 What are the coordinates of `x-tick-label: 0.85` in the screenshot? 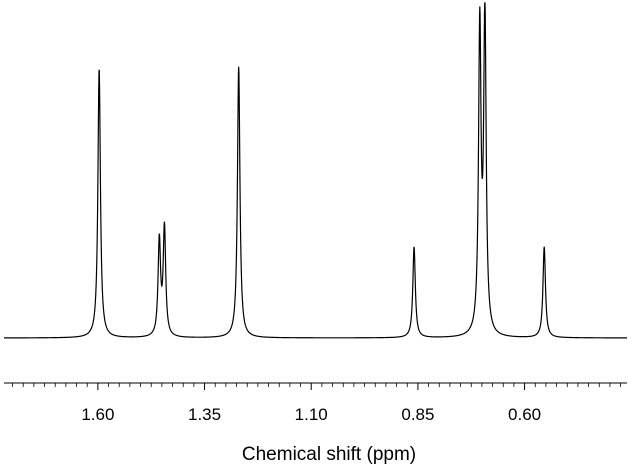 It's located at (417, 414).